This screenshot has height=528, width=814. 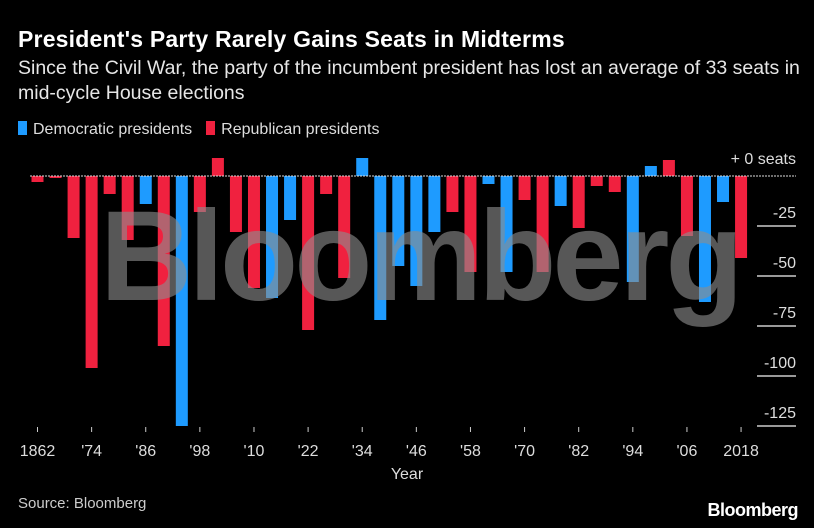 I want to click on legend-label: Republican presidents, so click(x=300, y=129).